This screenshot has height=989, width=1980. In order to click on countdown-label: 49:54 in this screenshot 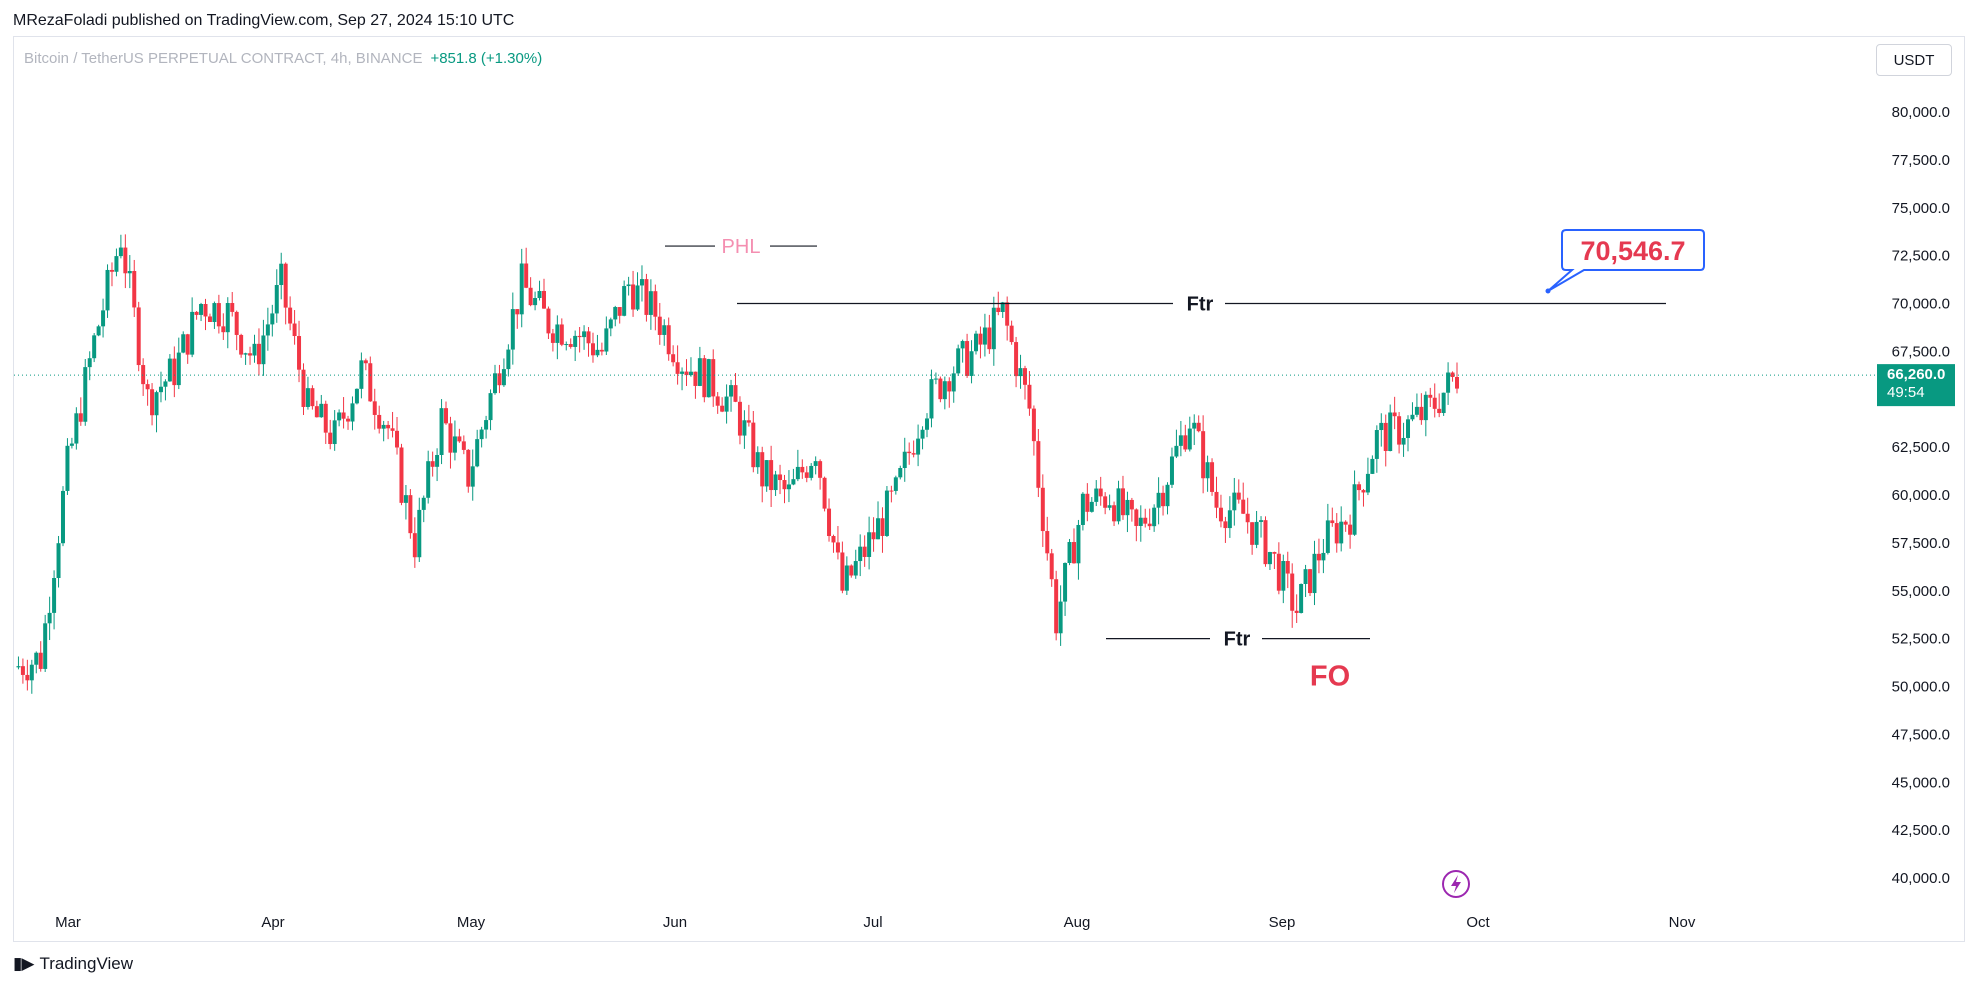, I will do `click(1906, 392)`.